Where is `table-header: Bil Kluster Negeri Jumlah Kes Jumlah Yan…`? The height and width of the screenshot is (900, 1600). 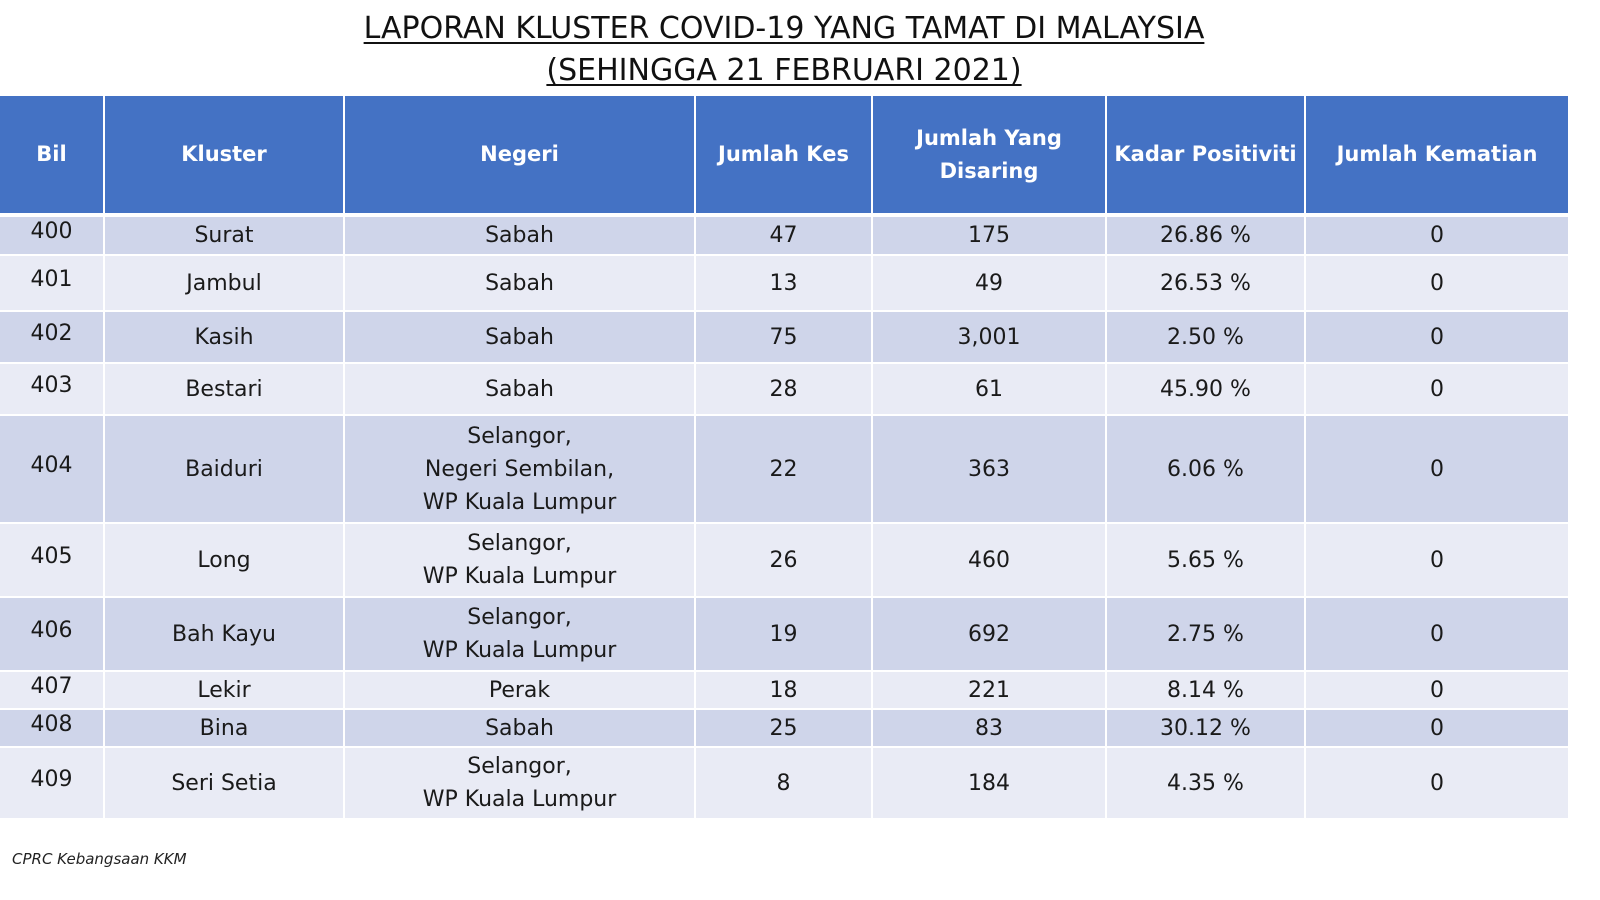
table-header: Bil Kluster Negeri Jumlah Kes Jumlah Yan… is located at coordinates (784, 156).